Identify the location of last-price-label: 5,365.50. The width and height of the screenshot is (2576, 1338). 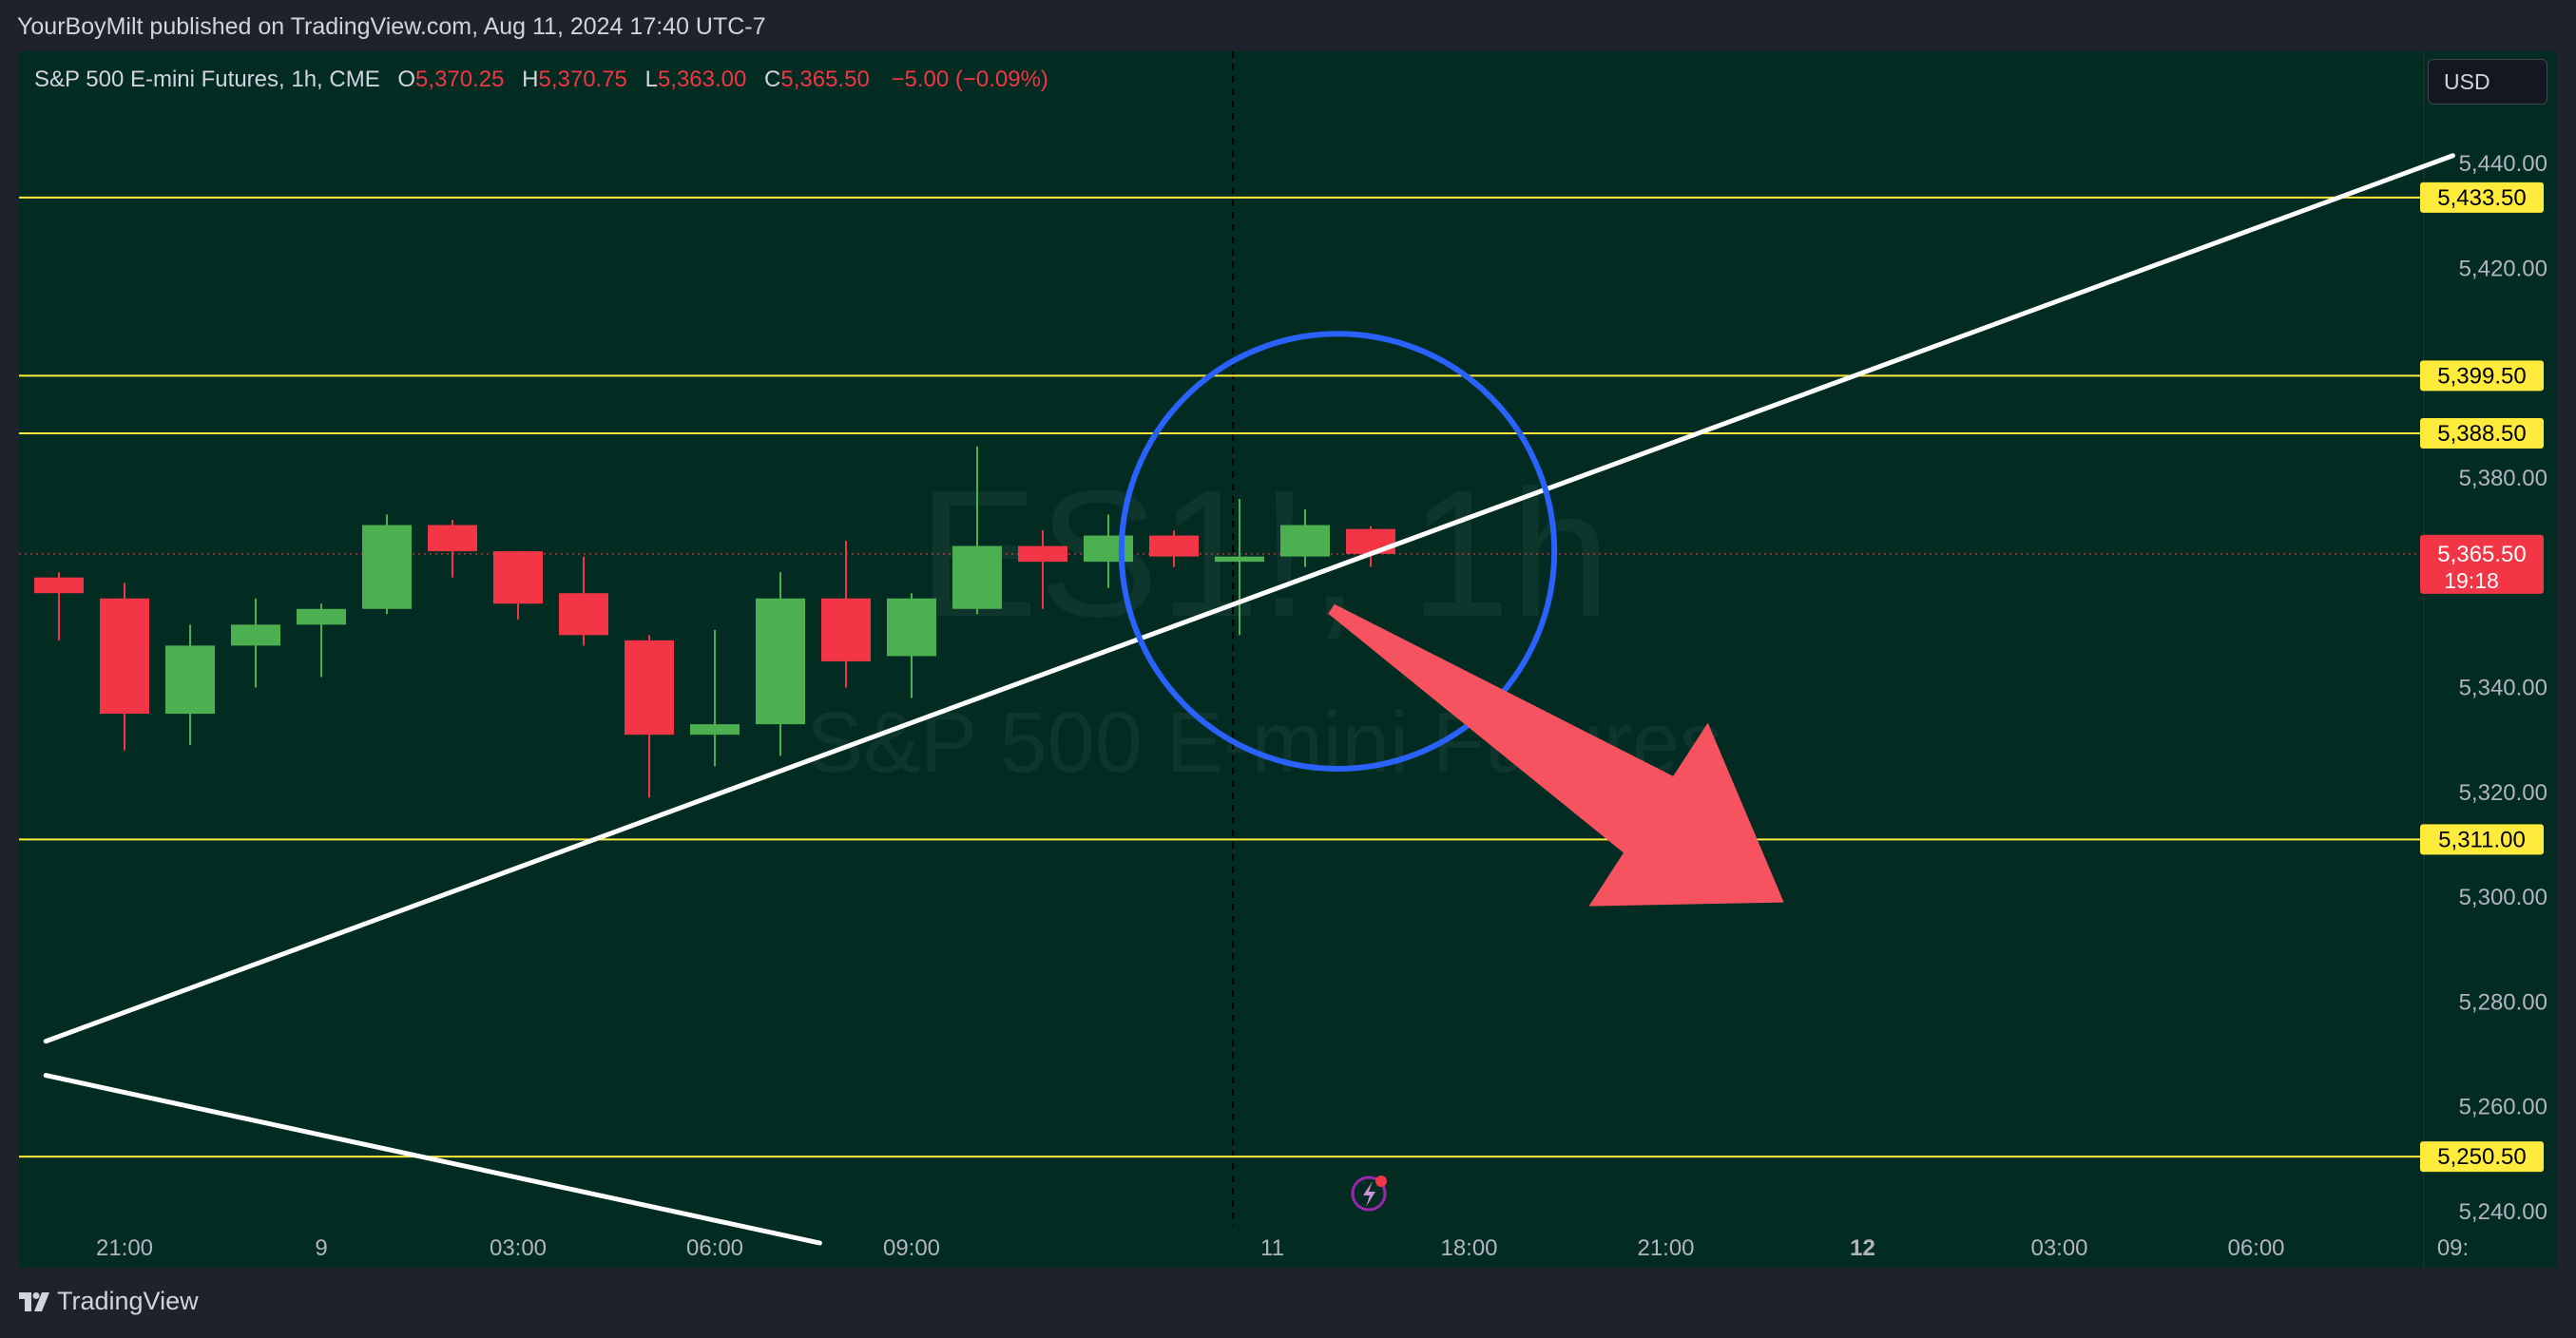
(2481, 555).